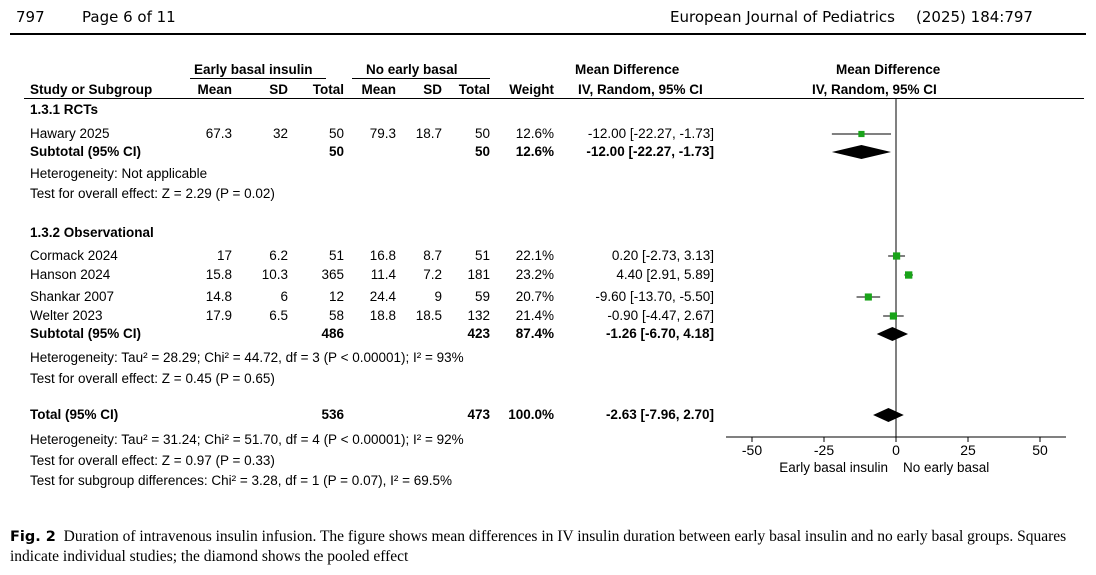 The height and width of the screenshot is (575, 1096). Describe the element at coordinates (218, 274) in the screenshot. I see `mean-e: 15.8` at that location.